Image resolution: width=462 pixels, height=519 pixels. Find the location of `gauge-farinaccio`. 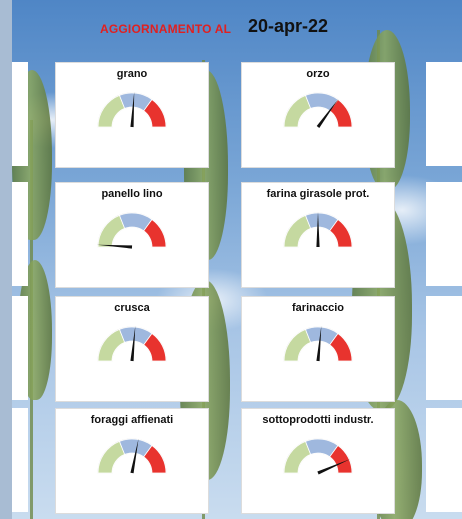

gauge-farinaccio is located at coordinates (318, 344).